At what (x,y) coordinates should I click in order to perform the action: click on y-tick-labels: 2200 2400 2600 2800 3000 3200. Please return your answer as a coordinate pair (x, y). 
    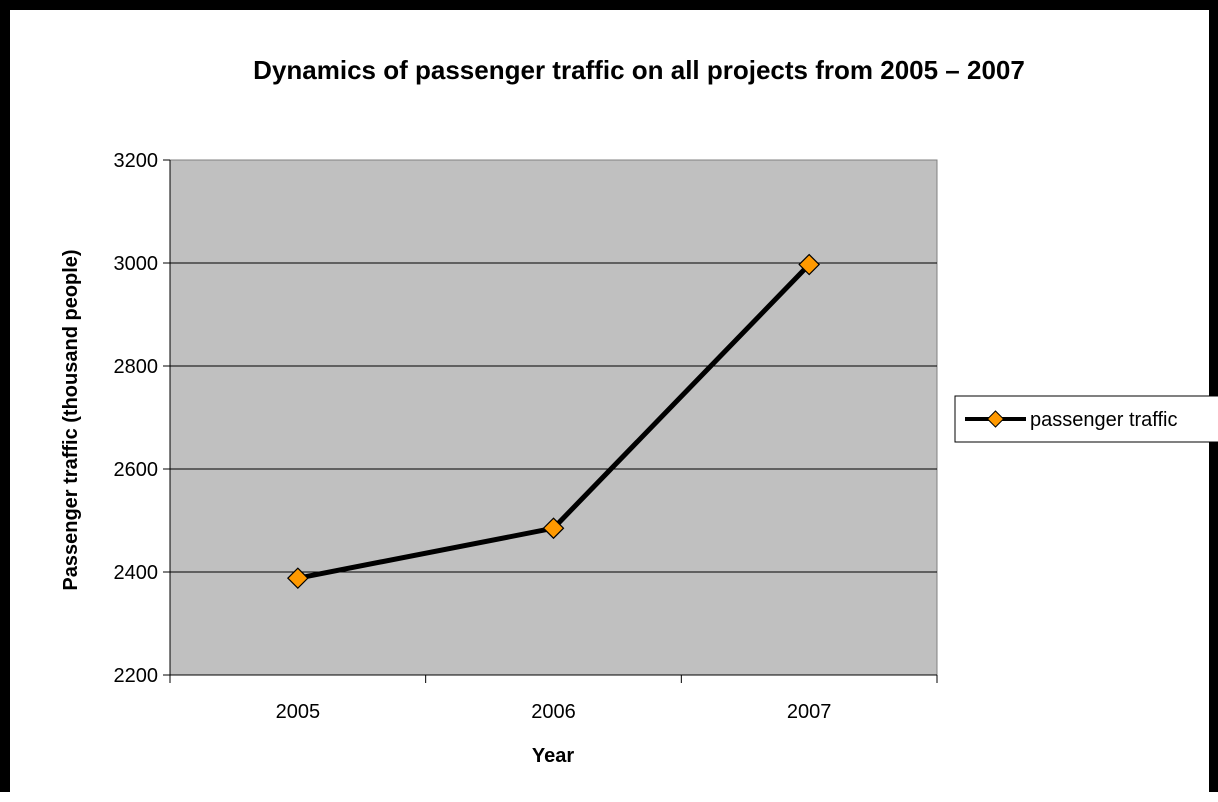
    Looking at the image, I should click on (136, 418).